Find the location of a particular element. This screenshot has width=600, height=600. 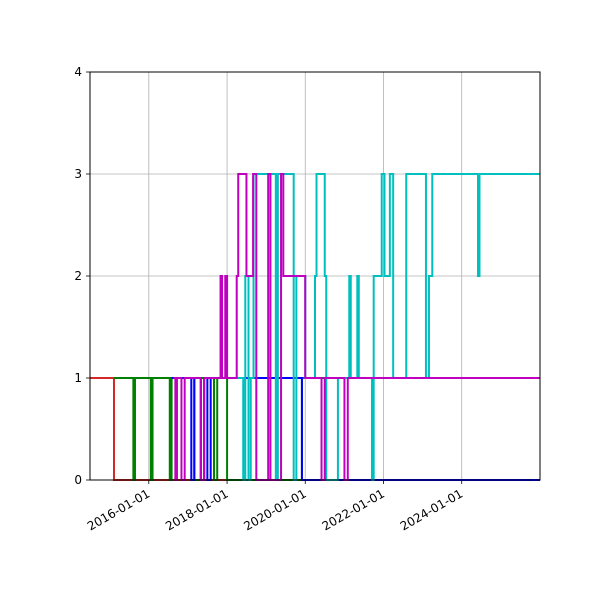

y-tick-label: 4 is located at coordinates (78, 72).